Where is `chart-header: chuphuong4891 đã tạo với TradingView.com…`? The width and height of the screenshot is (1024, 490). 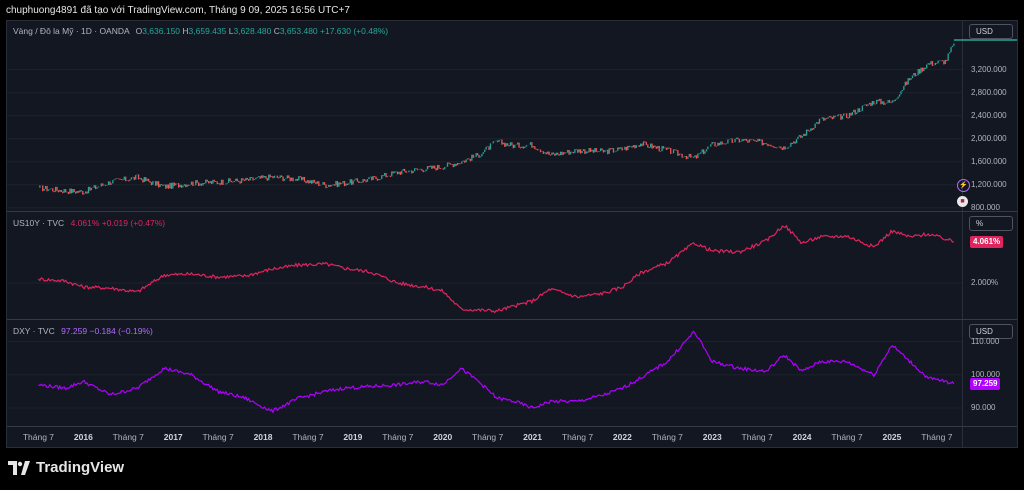 chart-header: chuphuong4891 đã tạo với TradingView.com… is located at coordinates (178, 10).